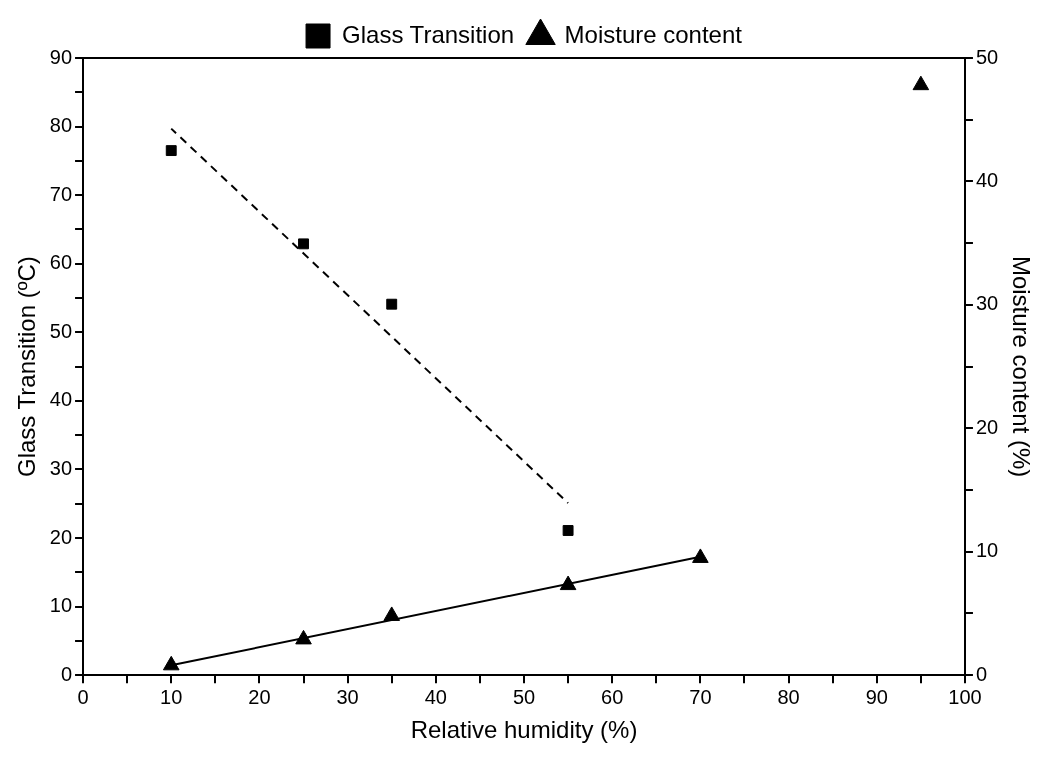 The image size is (1048, 760). What do you see at coordinates (987, 426) in the screenshot?
I see `y2-tick-label: 20` at bounding box center [987, 426].